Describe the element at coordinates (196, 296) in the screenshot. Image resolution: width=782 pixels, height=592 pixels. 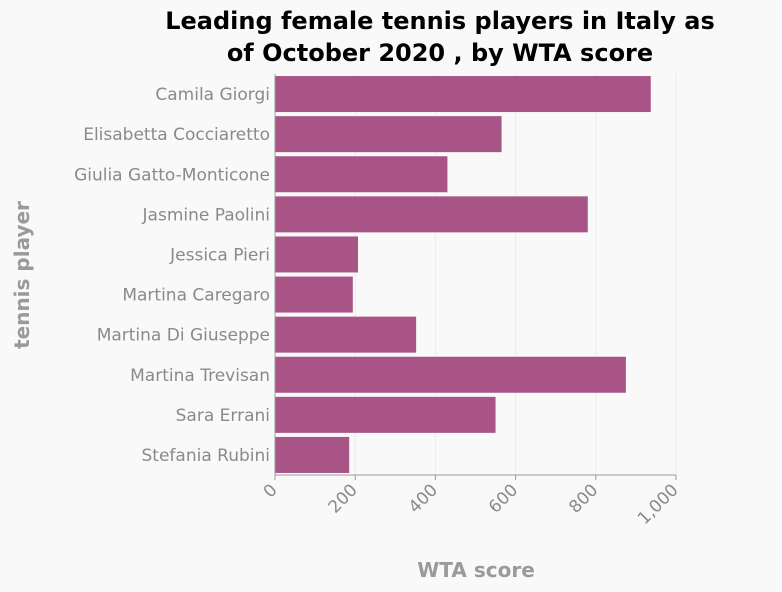
I see `category-label-5: Martina Caregaro` at that location.